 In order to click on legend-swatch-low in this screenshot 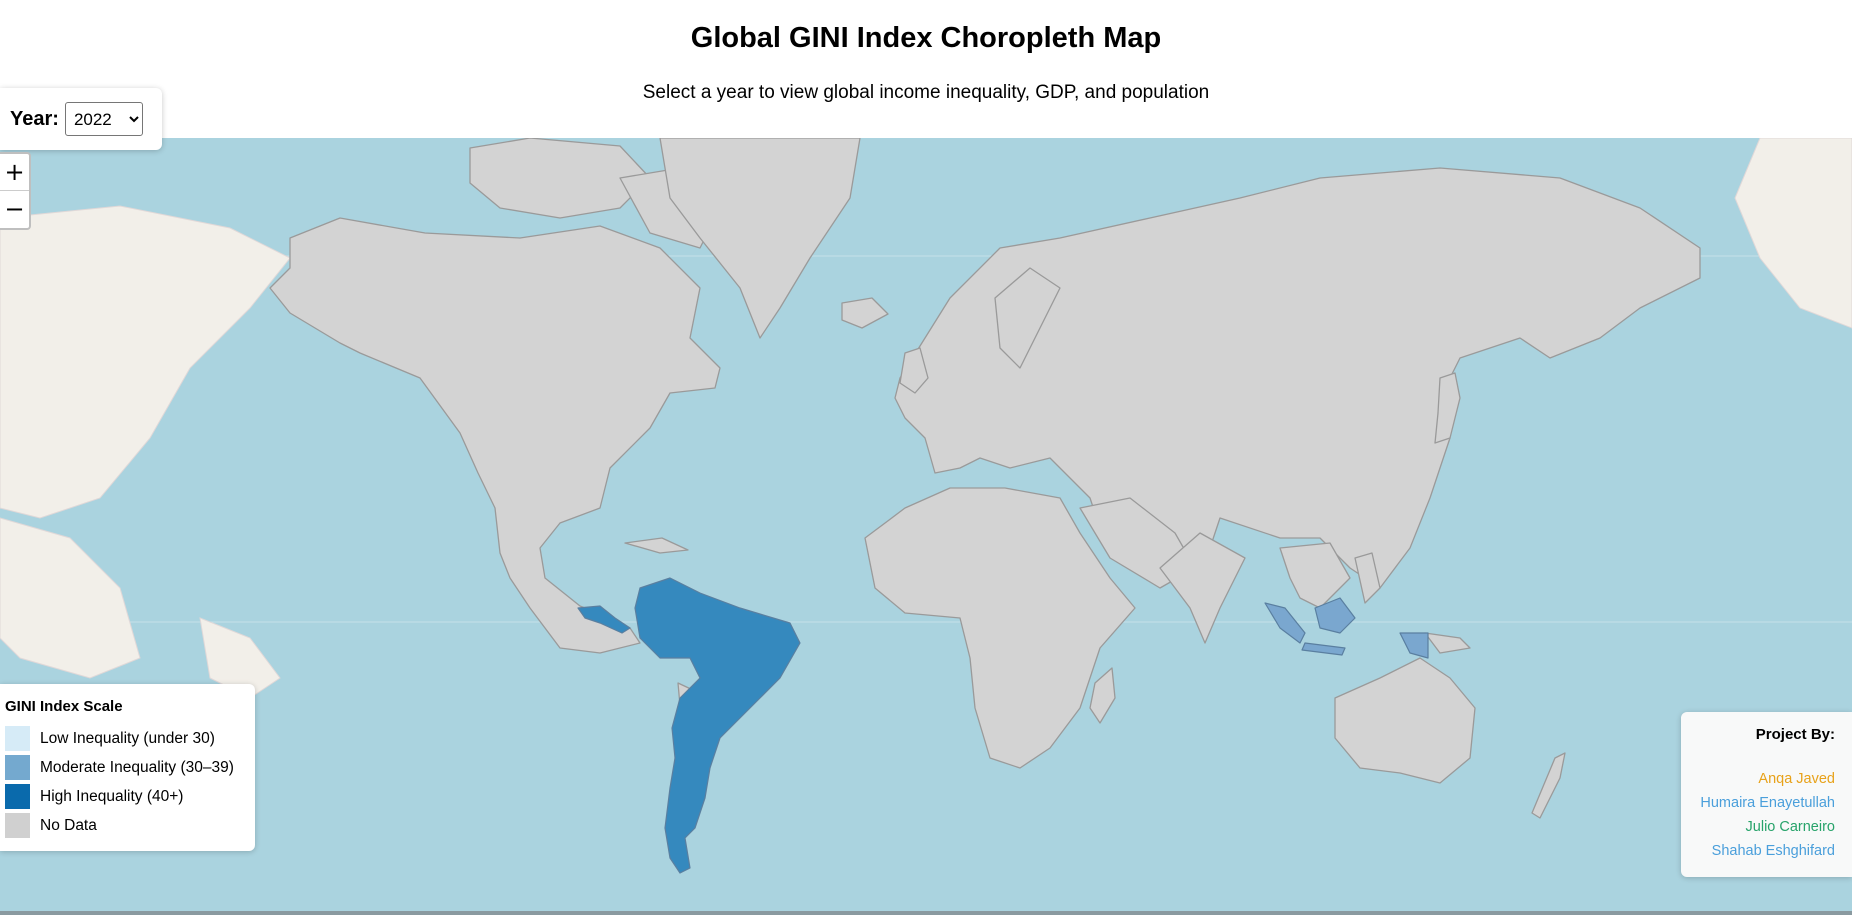, I will do `click(17, 738)`.